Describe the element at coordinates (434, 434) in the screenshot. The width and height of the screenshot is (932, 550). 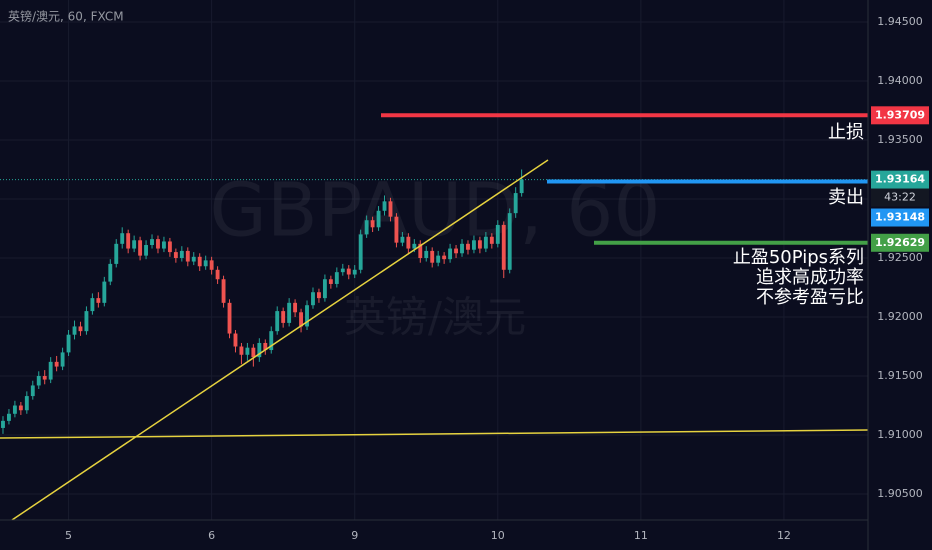
I see `support-line` at that location.